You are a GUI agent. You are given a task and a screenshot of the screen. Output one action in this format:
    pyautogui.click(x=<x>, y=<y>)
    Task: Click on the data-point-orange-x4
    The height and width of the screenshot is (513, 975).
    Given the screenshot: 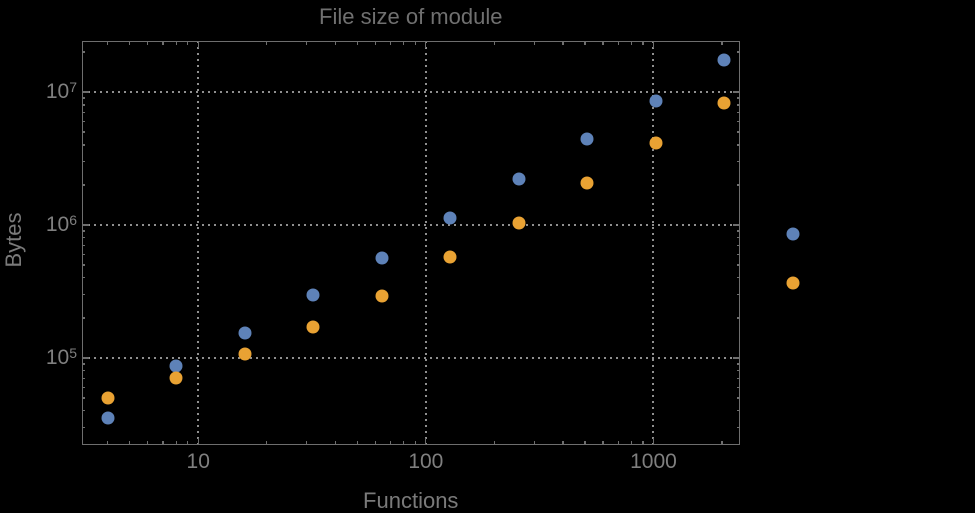 What is the action you would take?
    pyautogui.click(x=108, y=398)
    